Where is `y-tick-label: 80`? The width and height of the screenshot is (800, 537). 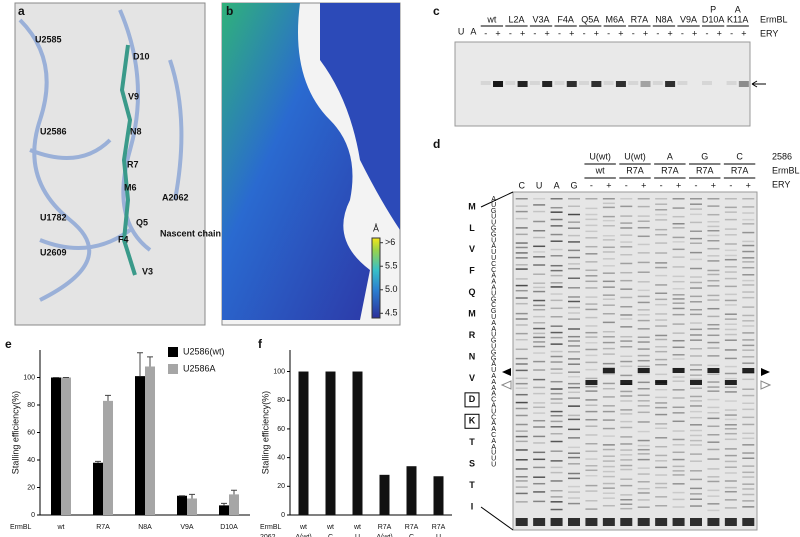 y-tick-label: 80 is located at coordinates (281, 400).